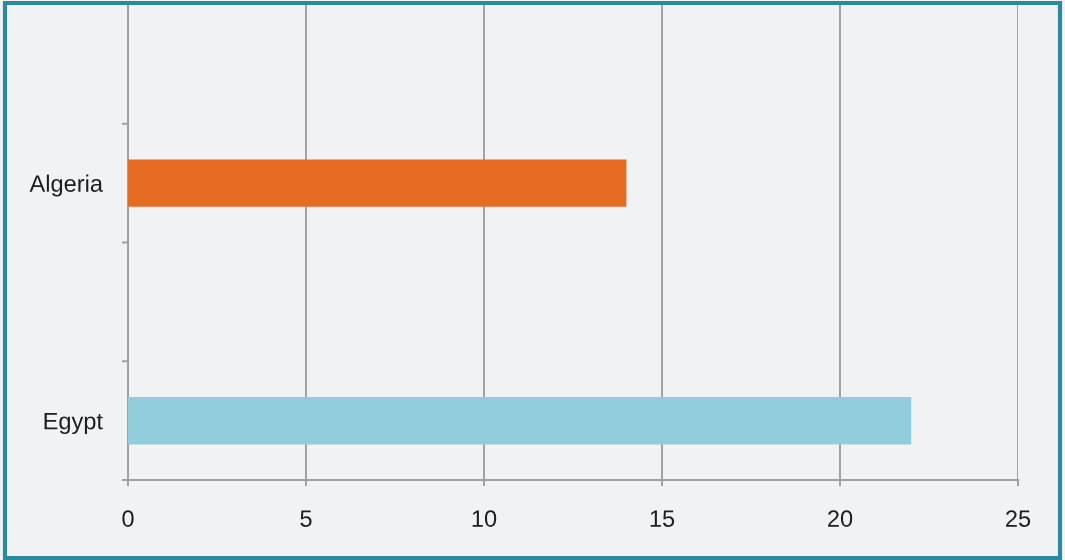  I want to click on y-tick-label: Algeria, so click(66, 185).